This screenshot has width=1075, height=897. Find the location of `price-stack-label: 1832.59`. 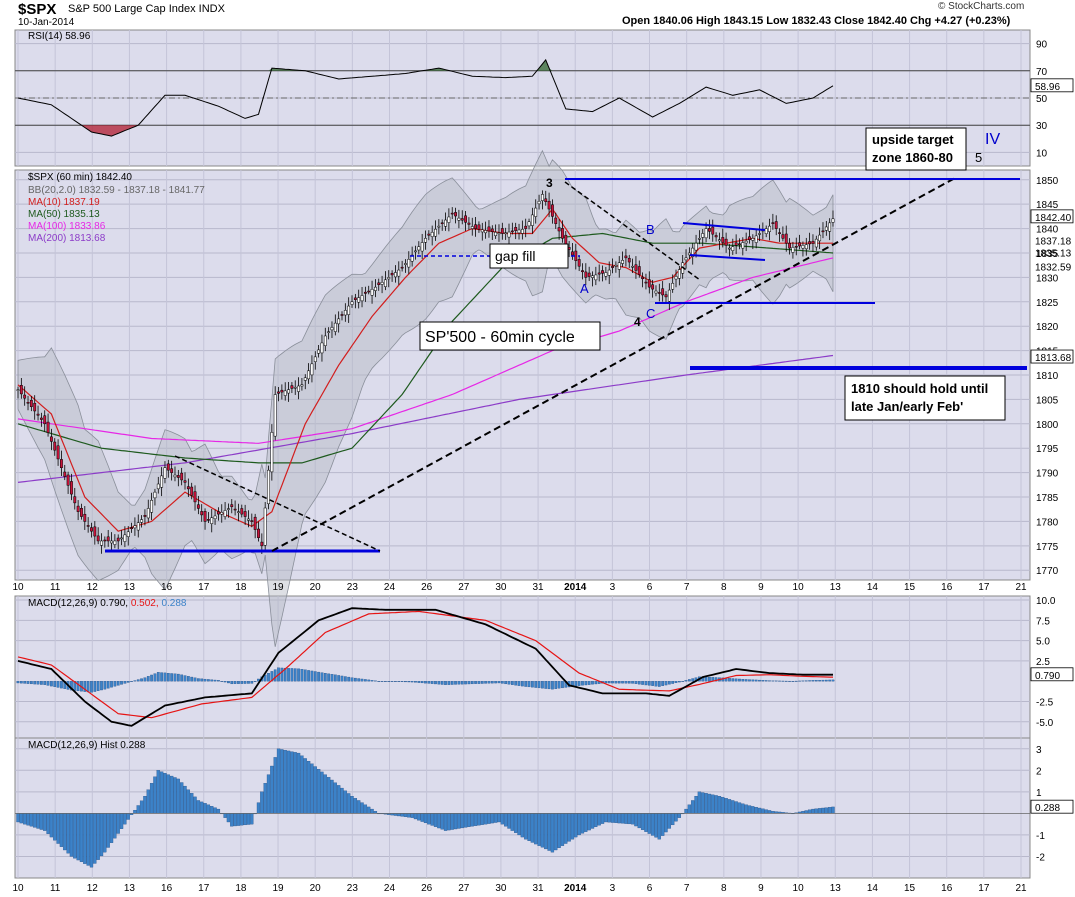

price-stack-label: 1832.59 is located at coordinates (1053, 268).